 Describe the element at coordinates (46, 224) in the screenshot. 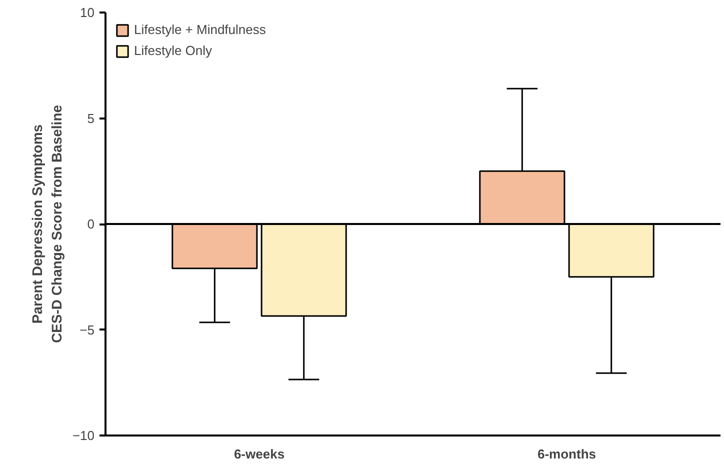

I see `y-axis-title: Parent Depression Symptoms CES-D Change Score from Baseline` at that location.